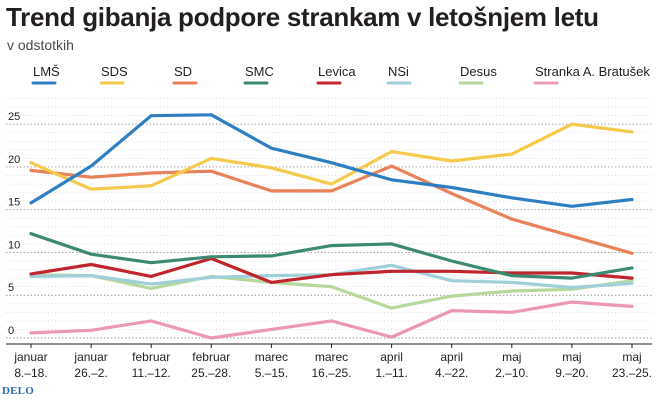  I want to click on x-tick-label-dates-2: 11.–12., so click(151, 373).